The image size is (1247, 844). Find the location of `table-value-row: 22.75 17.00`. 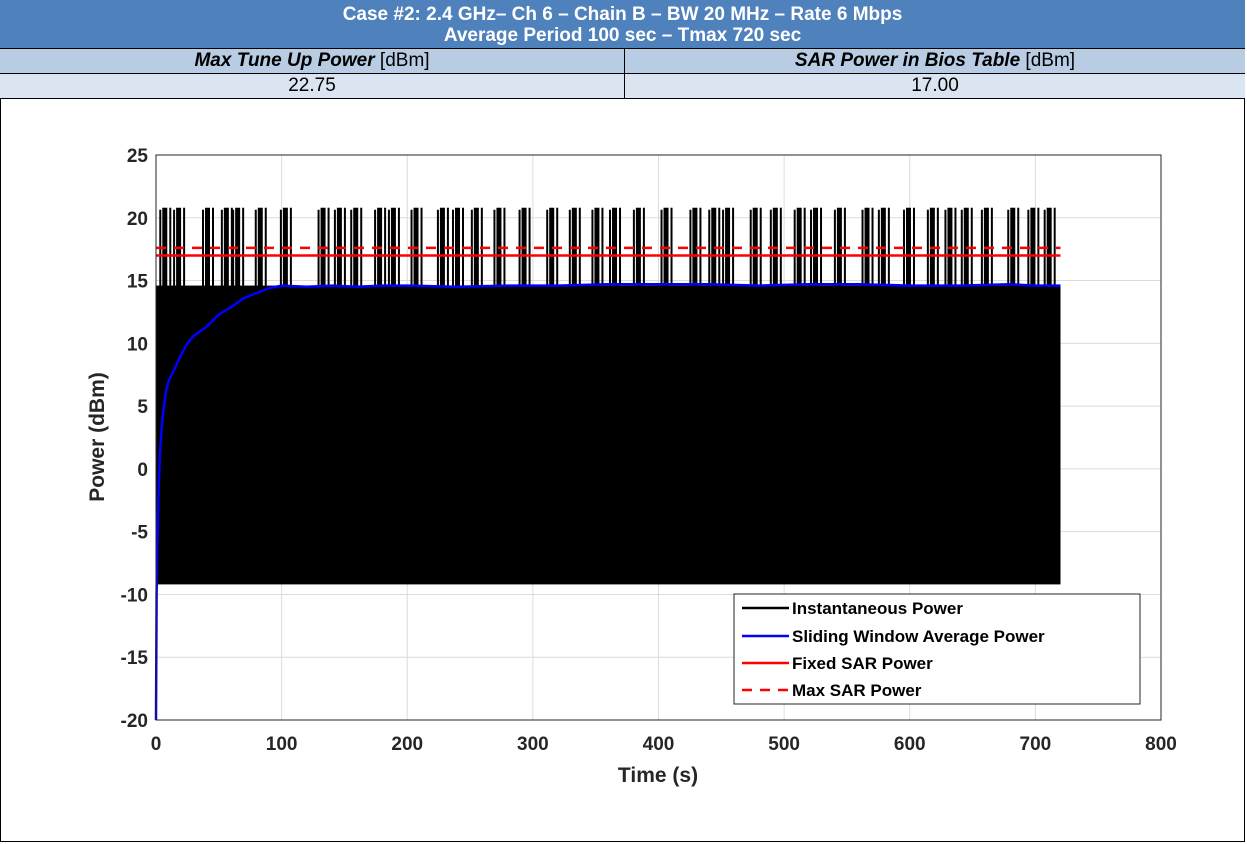

table-value-row: 22.75 17.00 is located at coordinates (622, 86).